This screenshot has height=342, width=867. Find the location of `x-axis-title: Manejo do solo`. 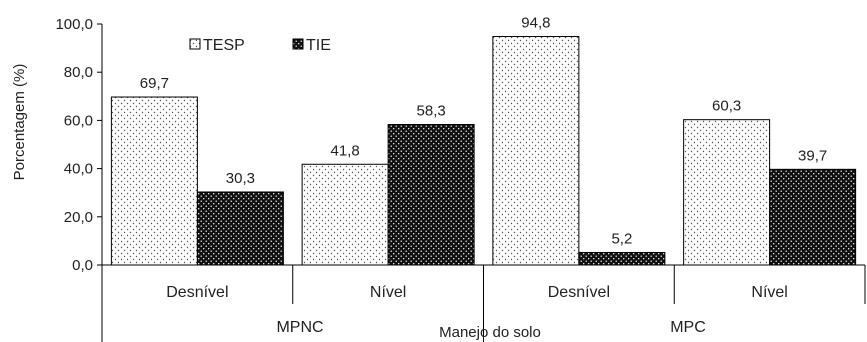

x-axis-title: Manejo do solo is located at coordinates (490, 332).